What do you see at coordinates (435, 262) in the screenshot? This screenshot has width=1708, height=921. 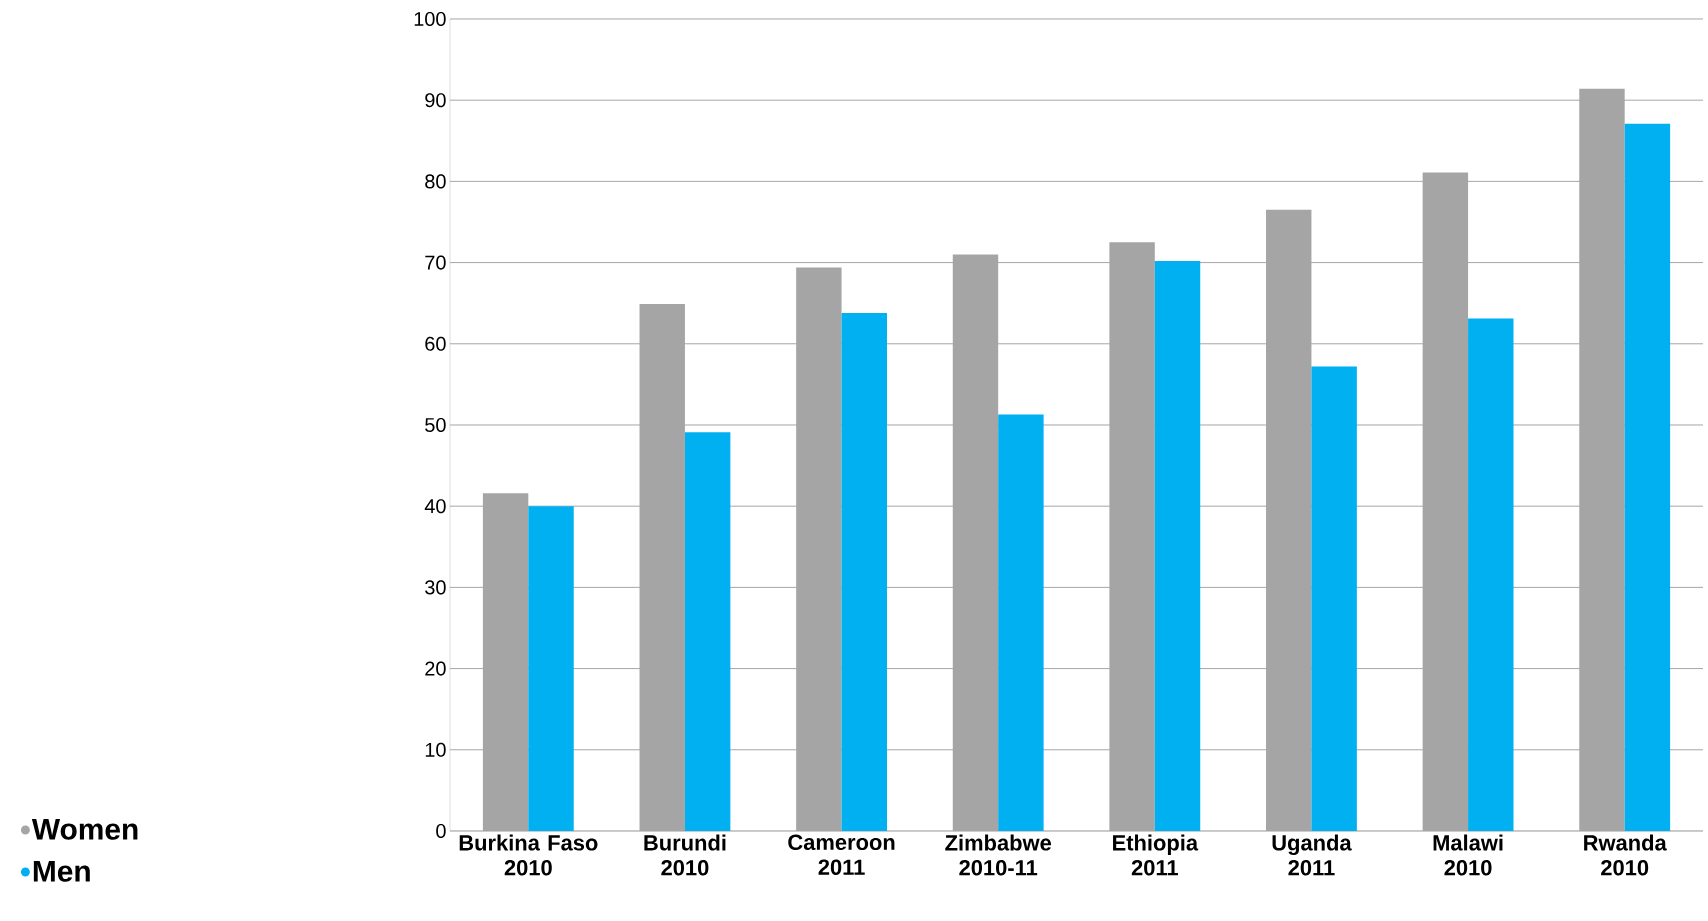 I see `y-tick-label: 70` at bounding box center [435, 262].